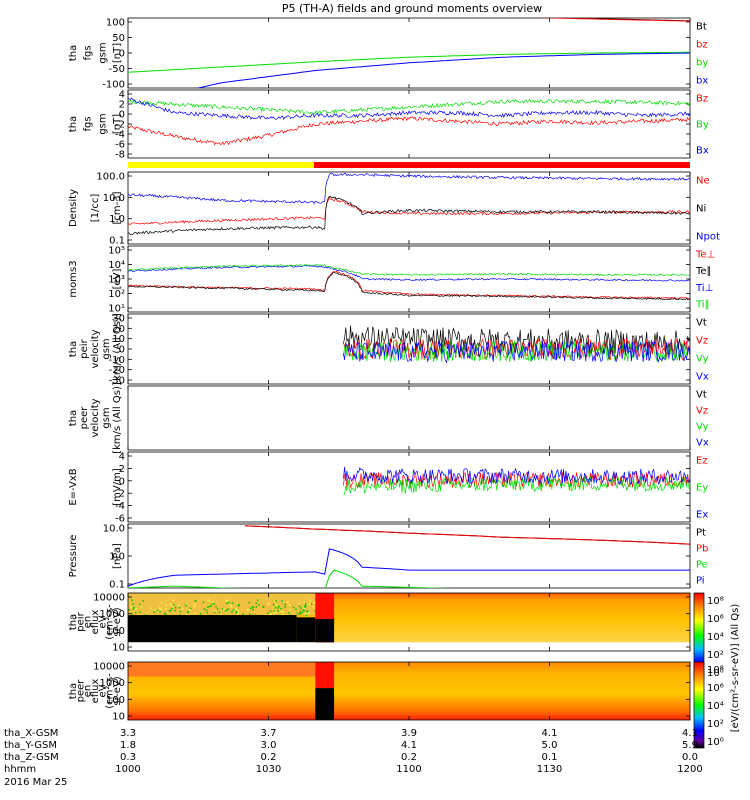  Describe the element at coordinates (409, 622) in the screenshot. I see `spectrogram-peir_spec` at that location.